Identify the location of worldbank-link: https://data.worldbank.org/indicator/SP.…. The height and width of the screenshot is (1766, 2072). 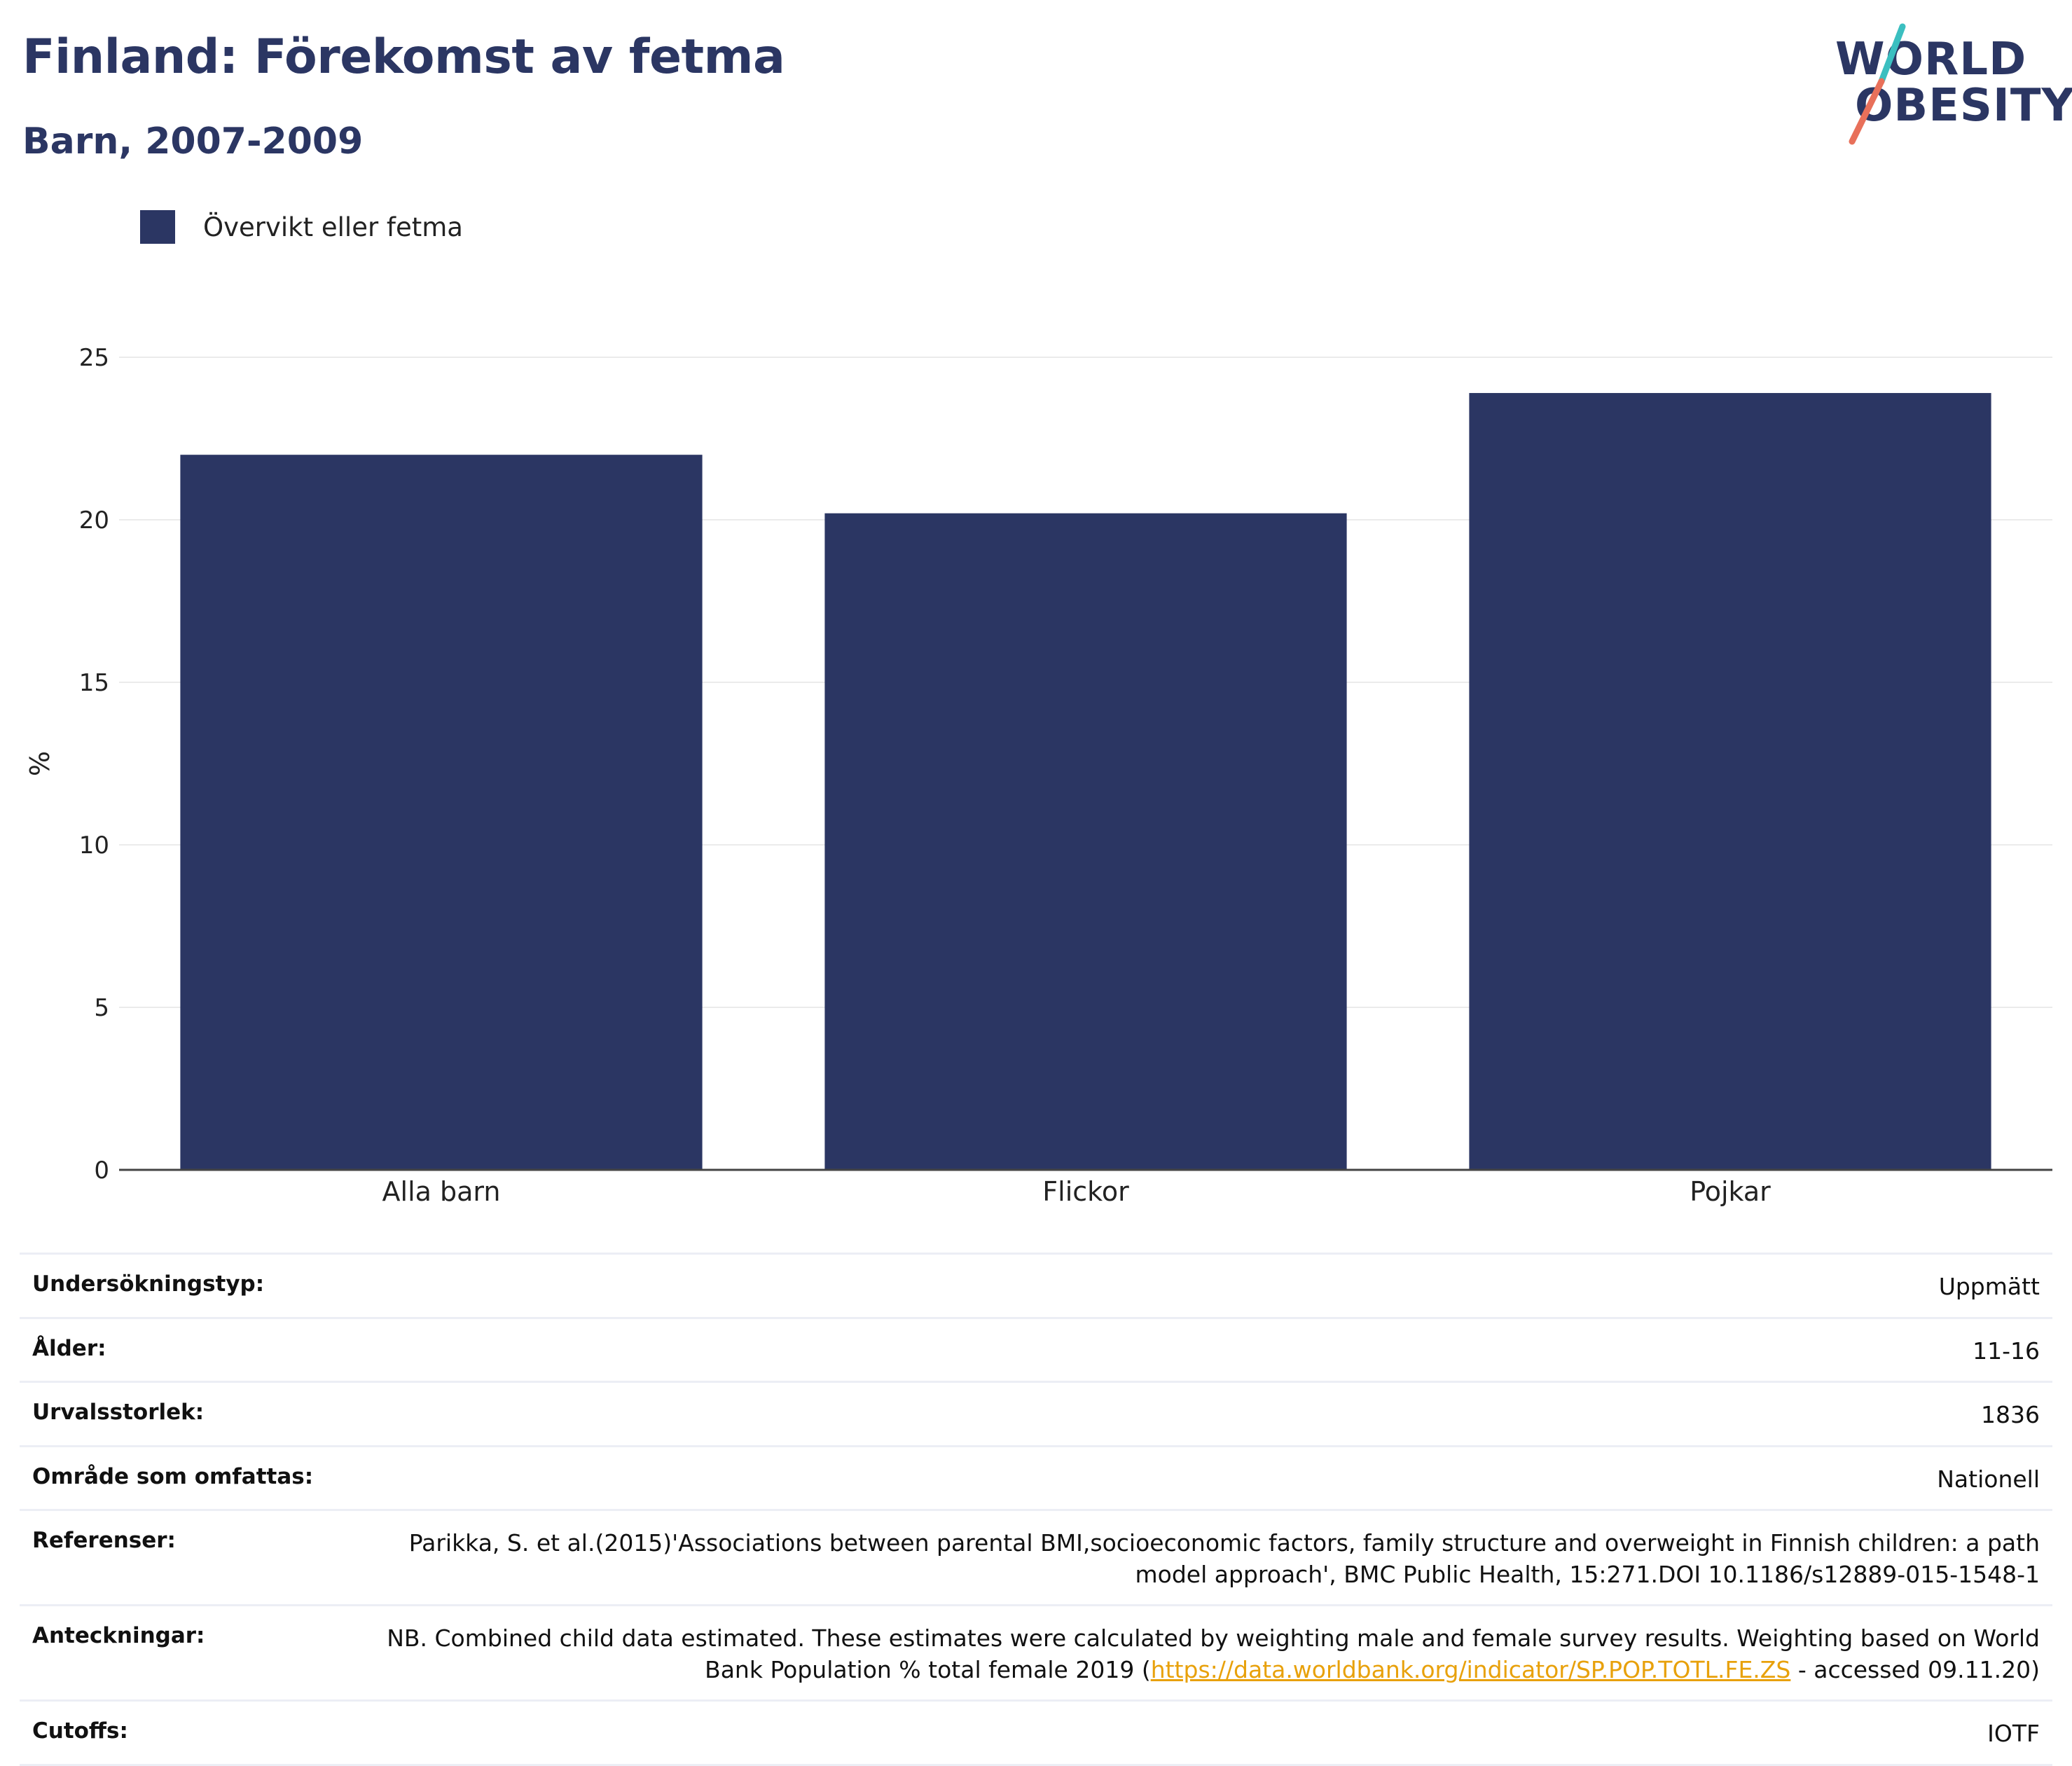
(1471, 1669).